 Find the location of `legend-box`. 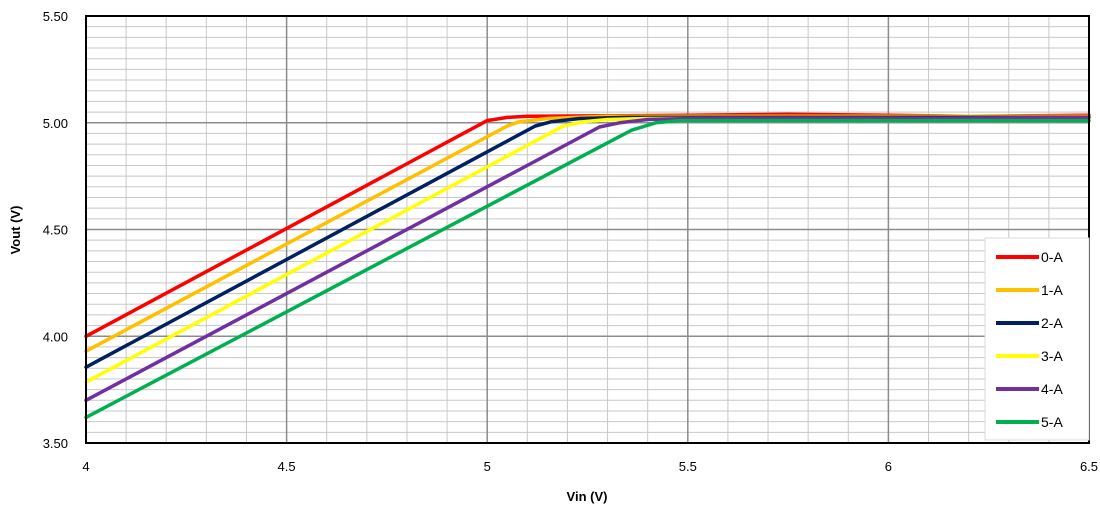

legend-box is located at coordinates (1037, 339).